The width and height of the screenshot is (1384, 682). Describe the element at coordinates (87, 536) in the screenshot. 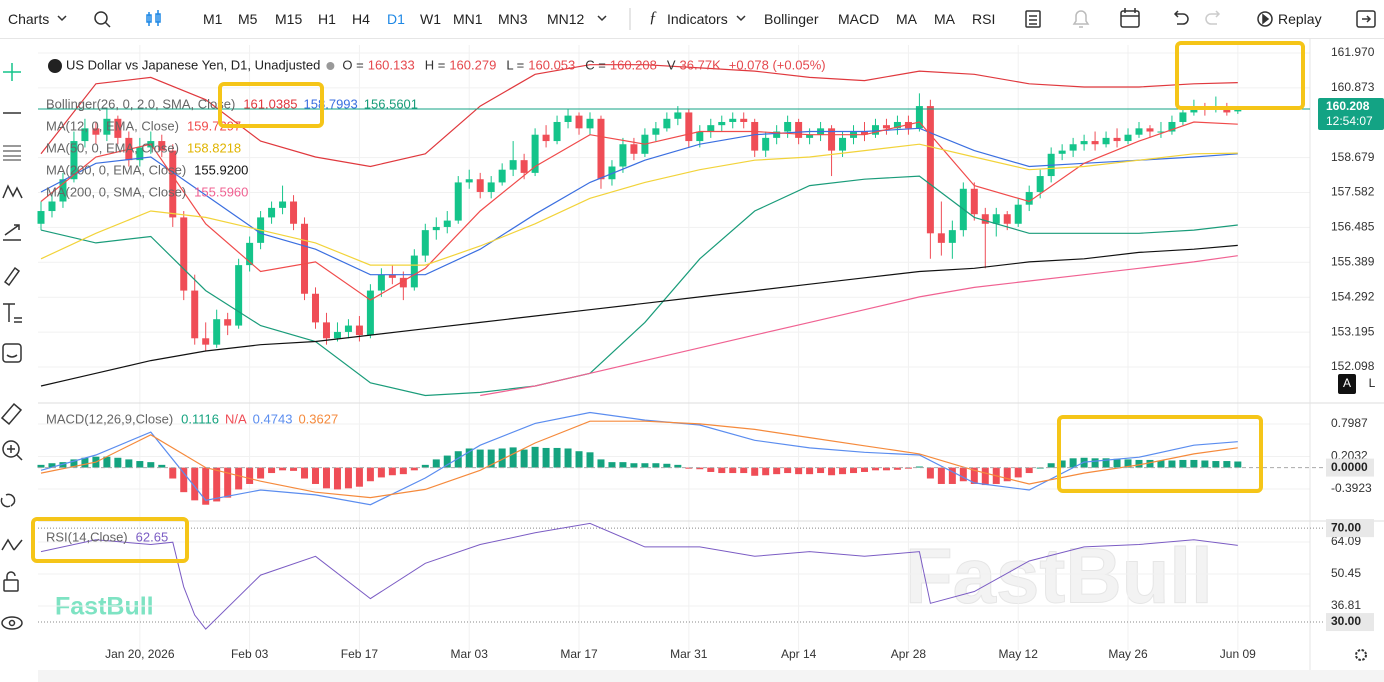

I see `indicator-name: RSI(14,Close)` at that location.